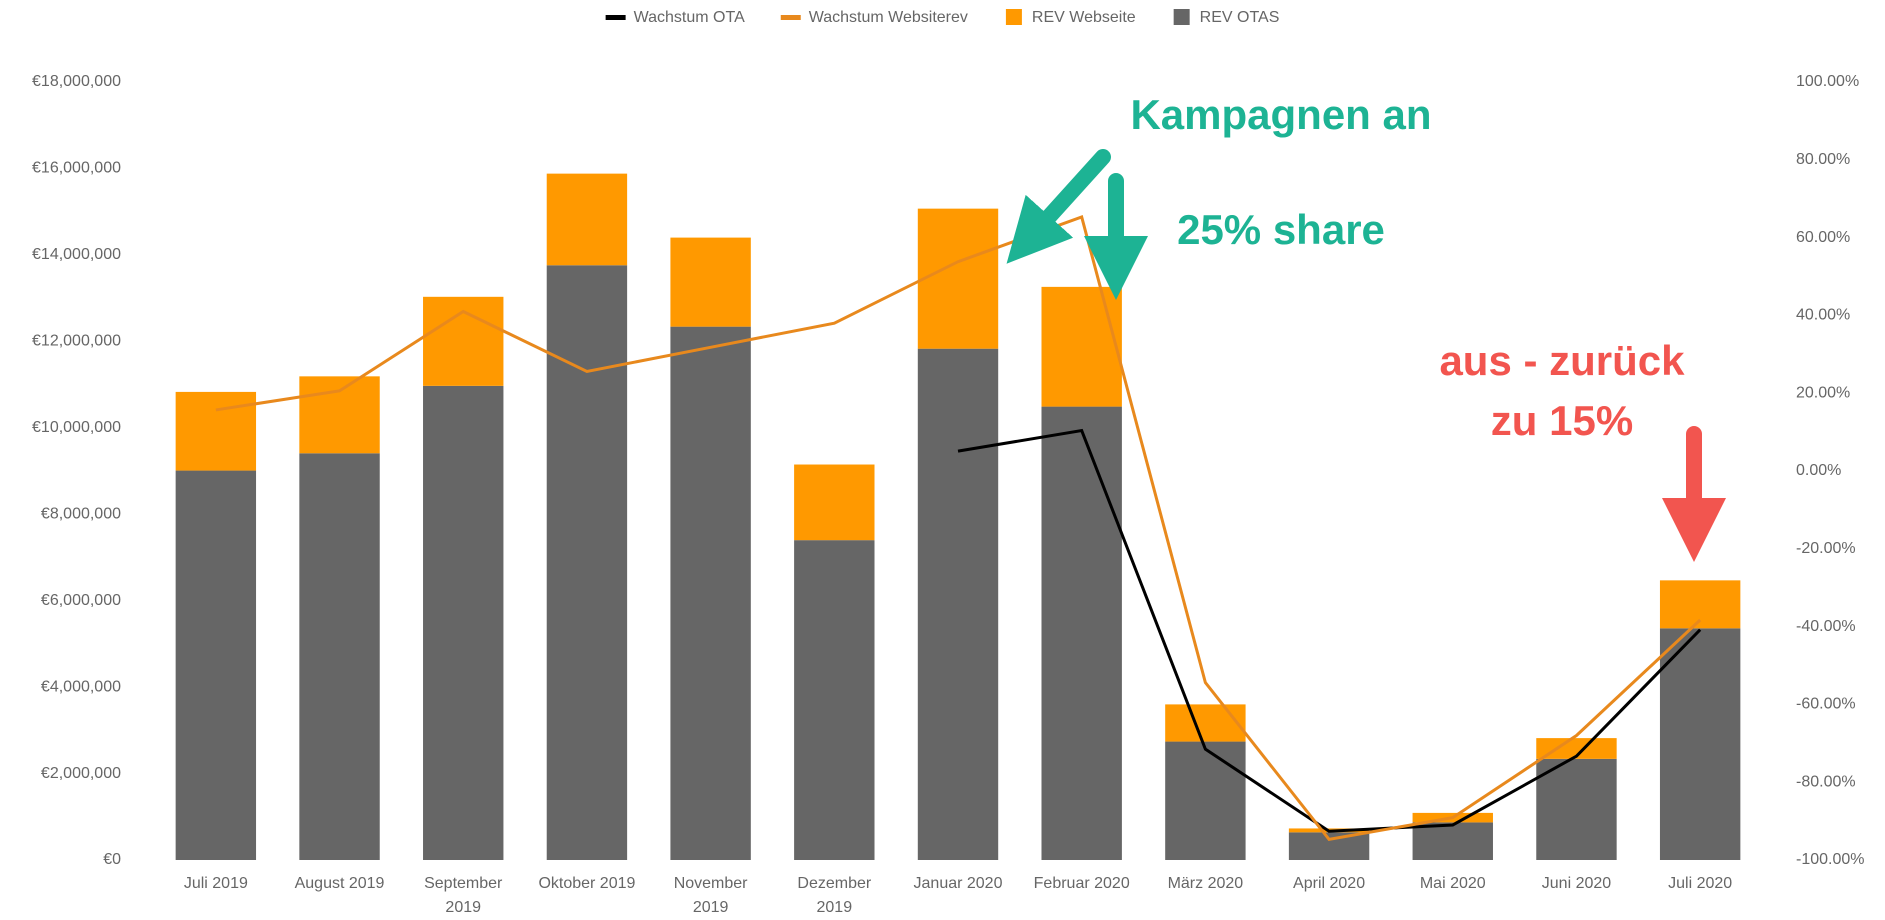 The height and width of the screenshot is (920, 1885). What do you see at coordinates (1280, 114) in the screenshot?
I see `annotation: Kampagnen an` at bounding box center [1280, 114].